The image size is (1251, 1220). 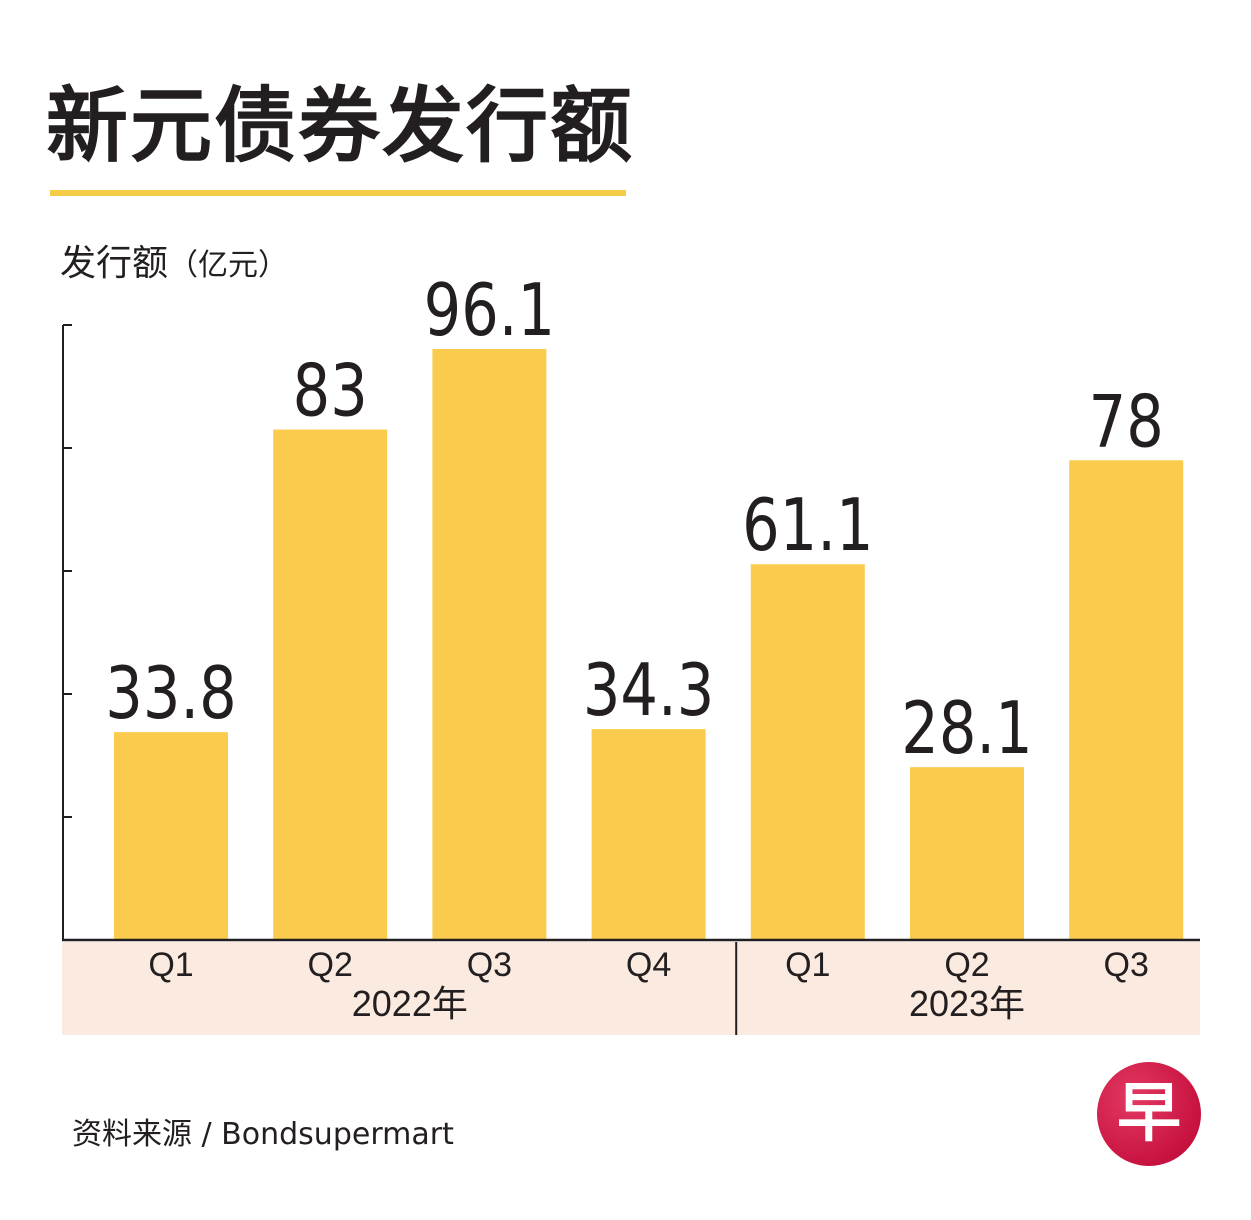 I want to click on logo-char: 早, so click(x=1149, y=1114).